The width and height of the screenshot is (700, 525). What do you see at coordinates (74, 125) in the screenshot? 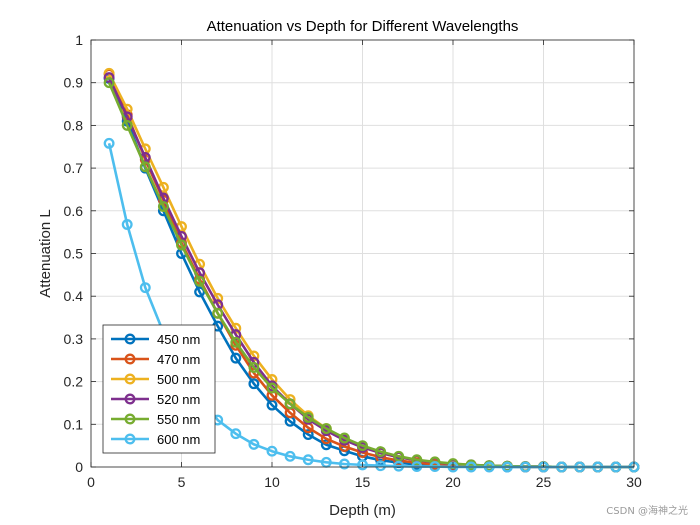
I see `y-tick-label: 0.8` at bounding box center [74, 125].